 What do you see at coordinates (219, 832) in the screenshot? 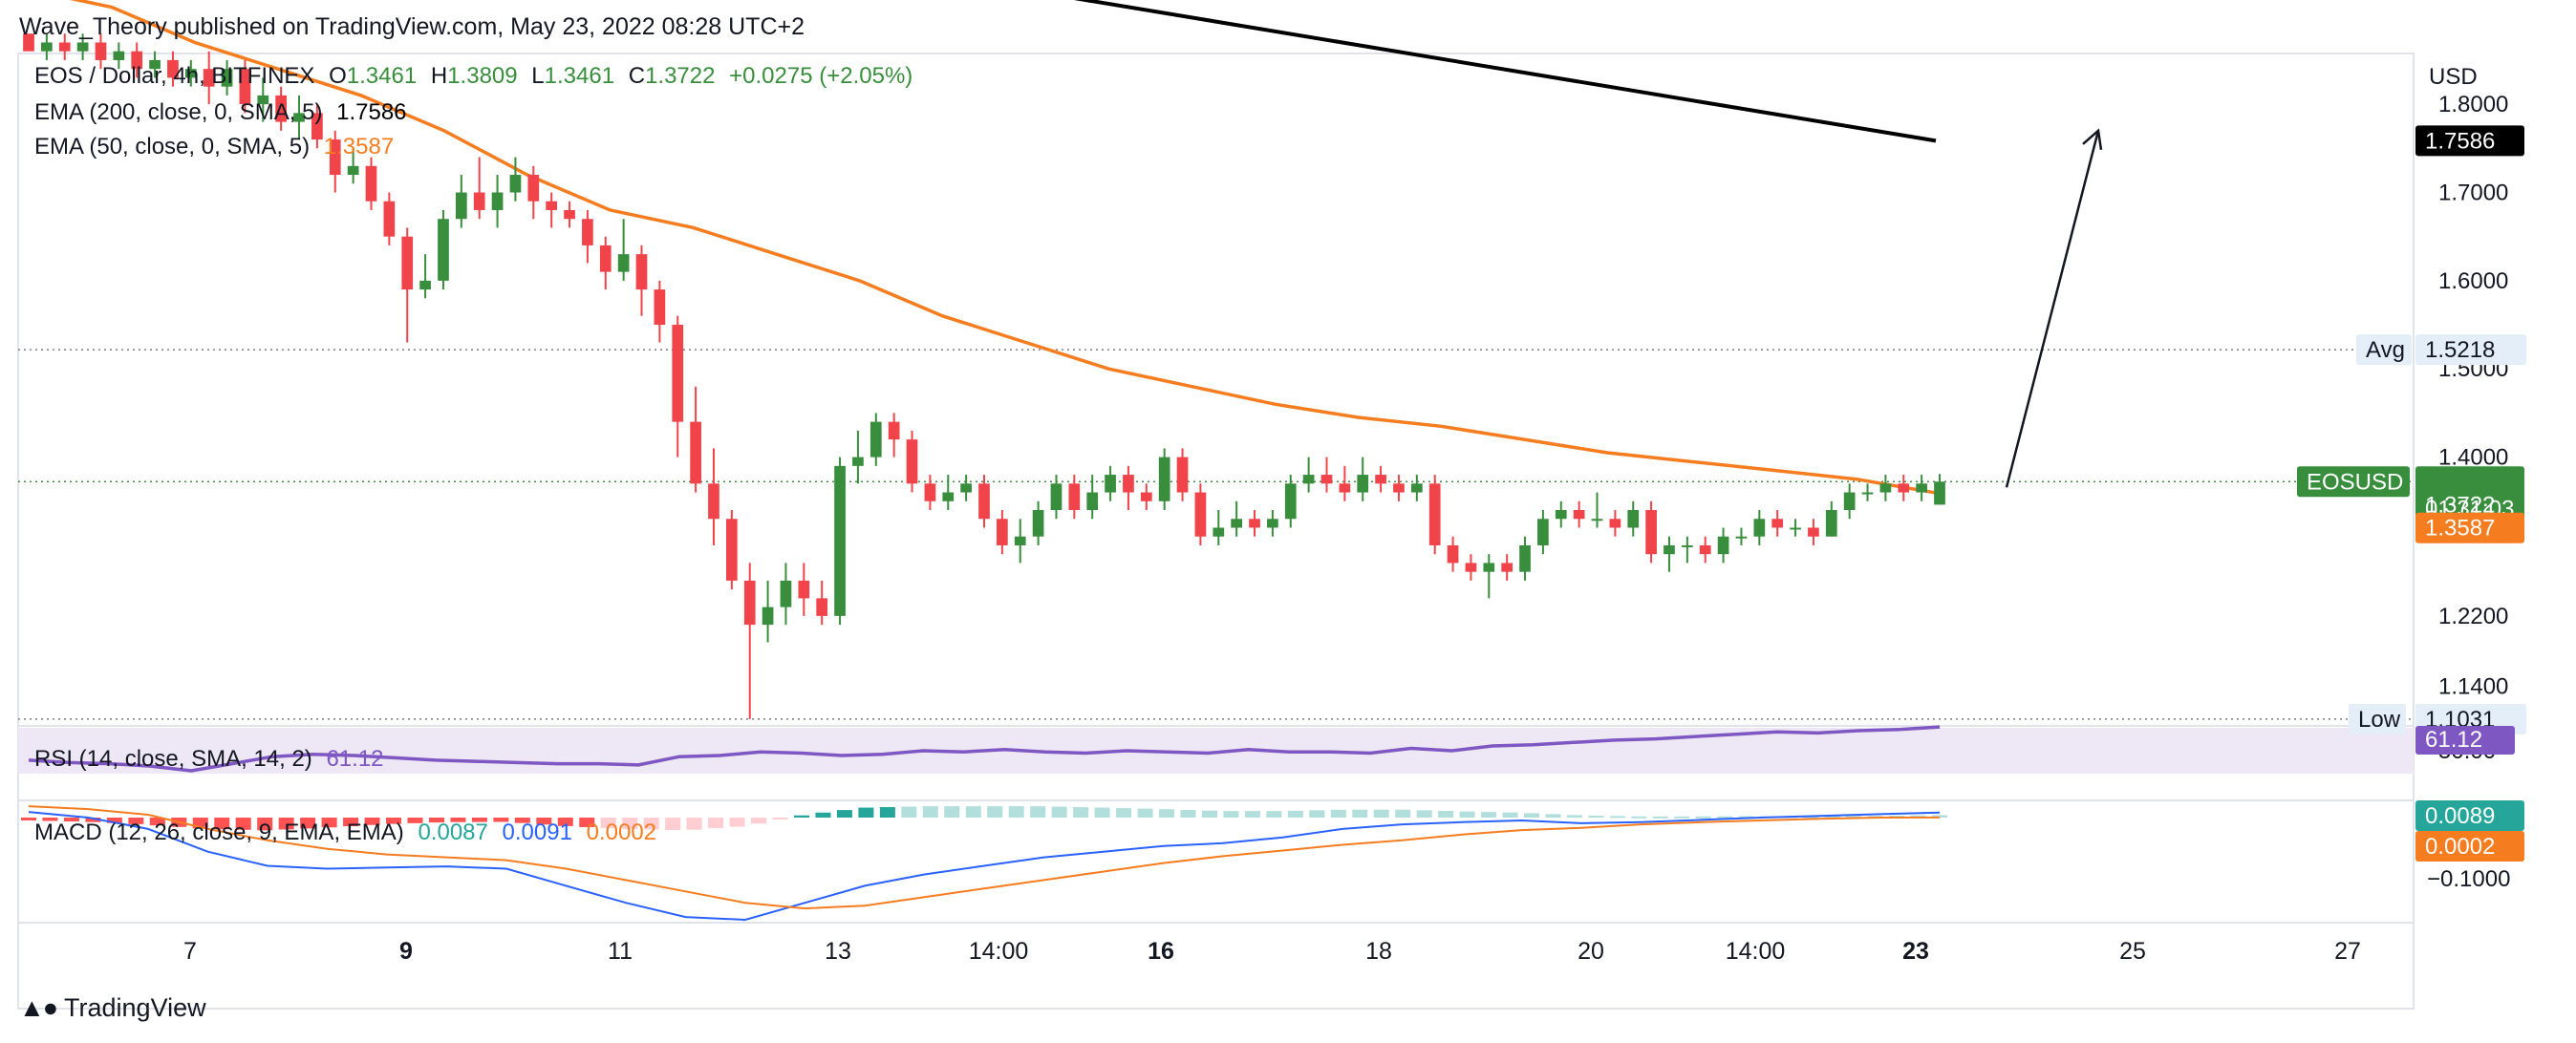
I see `macd-label: MACD (12, 26, close, 9, EMA, EMA)` at bounding box center [219, 832].